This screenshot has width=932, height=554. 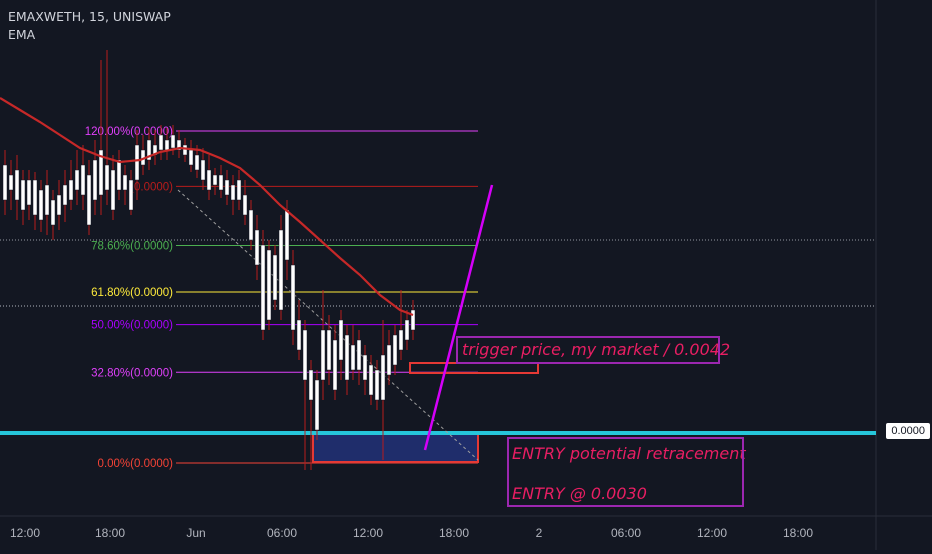 I want to click on fib-level-label: 78.60%(0.0000), so click(x=132, y=247).